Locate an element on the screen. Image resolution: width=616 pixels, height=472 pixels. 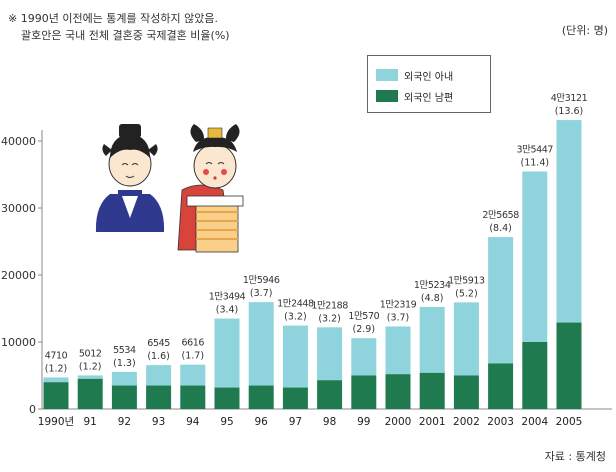
unit-label: (단위: 명) is located at coordinates (584, 30).